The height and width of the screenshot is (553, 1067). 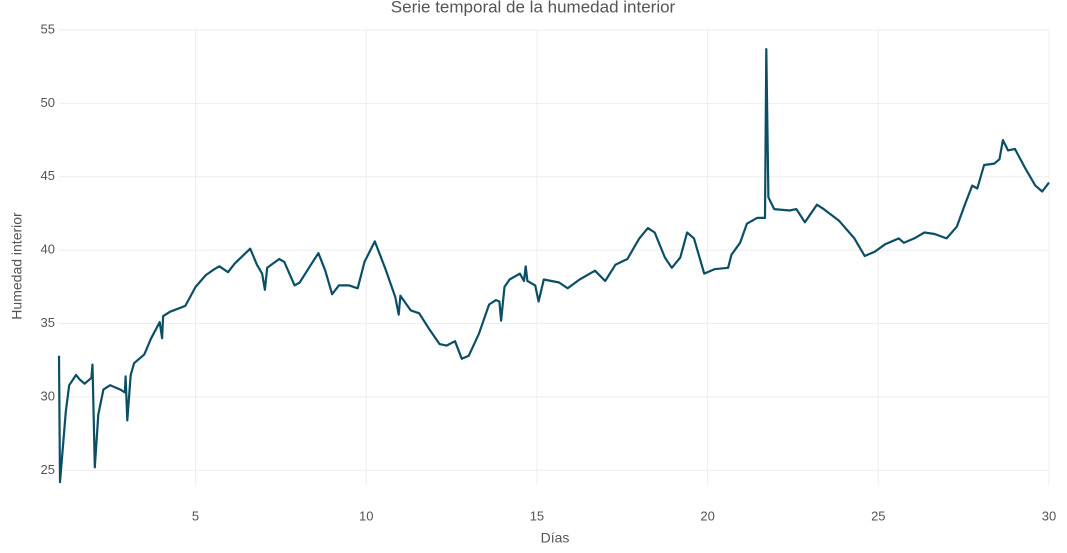 I want to click on y-axis-title: Humedad interior, so click(x=17, y=266).